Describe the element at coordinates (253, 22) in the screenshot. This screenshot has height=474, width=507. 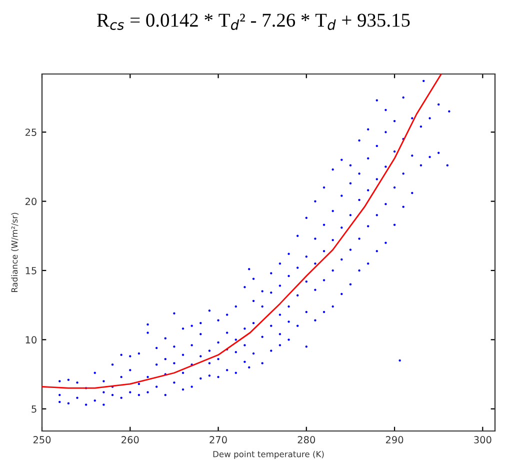
I see `chart-title: R$_{cs}$ = 0.0142 * T$_{d}$² - 7.26 * T$_{d}$ + 935.15` at that location.